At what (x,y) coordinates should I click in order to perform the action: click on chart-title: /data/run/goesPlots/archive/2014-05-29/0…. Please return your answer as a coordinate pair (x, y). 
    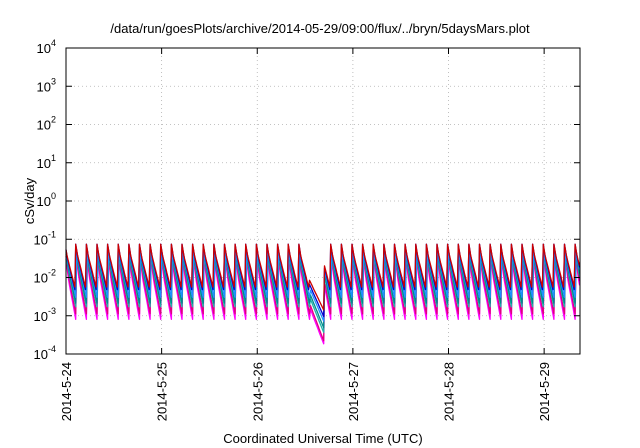
    Looking at the image, I should click on (320, 28).